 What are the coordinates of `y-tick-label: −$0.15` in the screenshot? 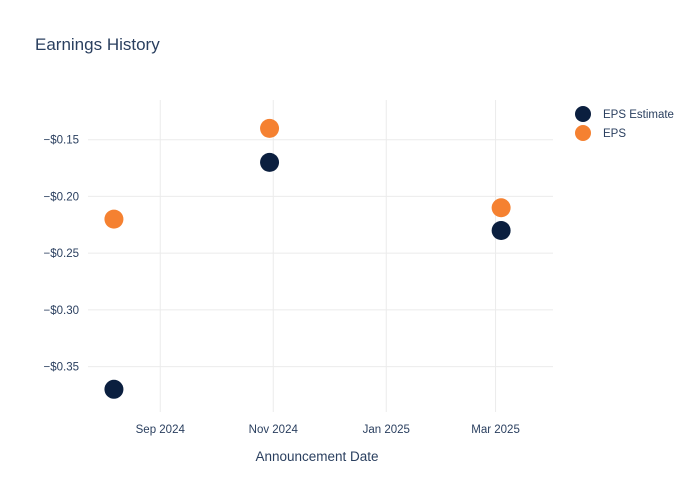 It's located at (62, 141).